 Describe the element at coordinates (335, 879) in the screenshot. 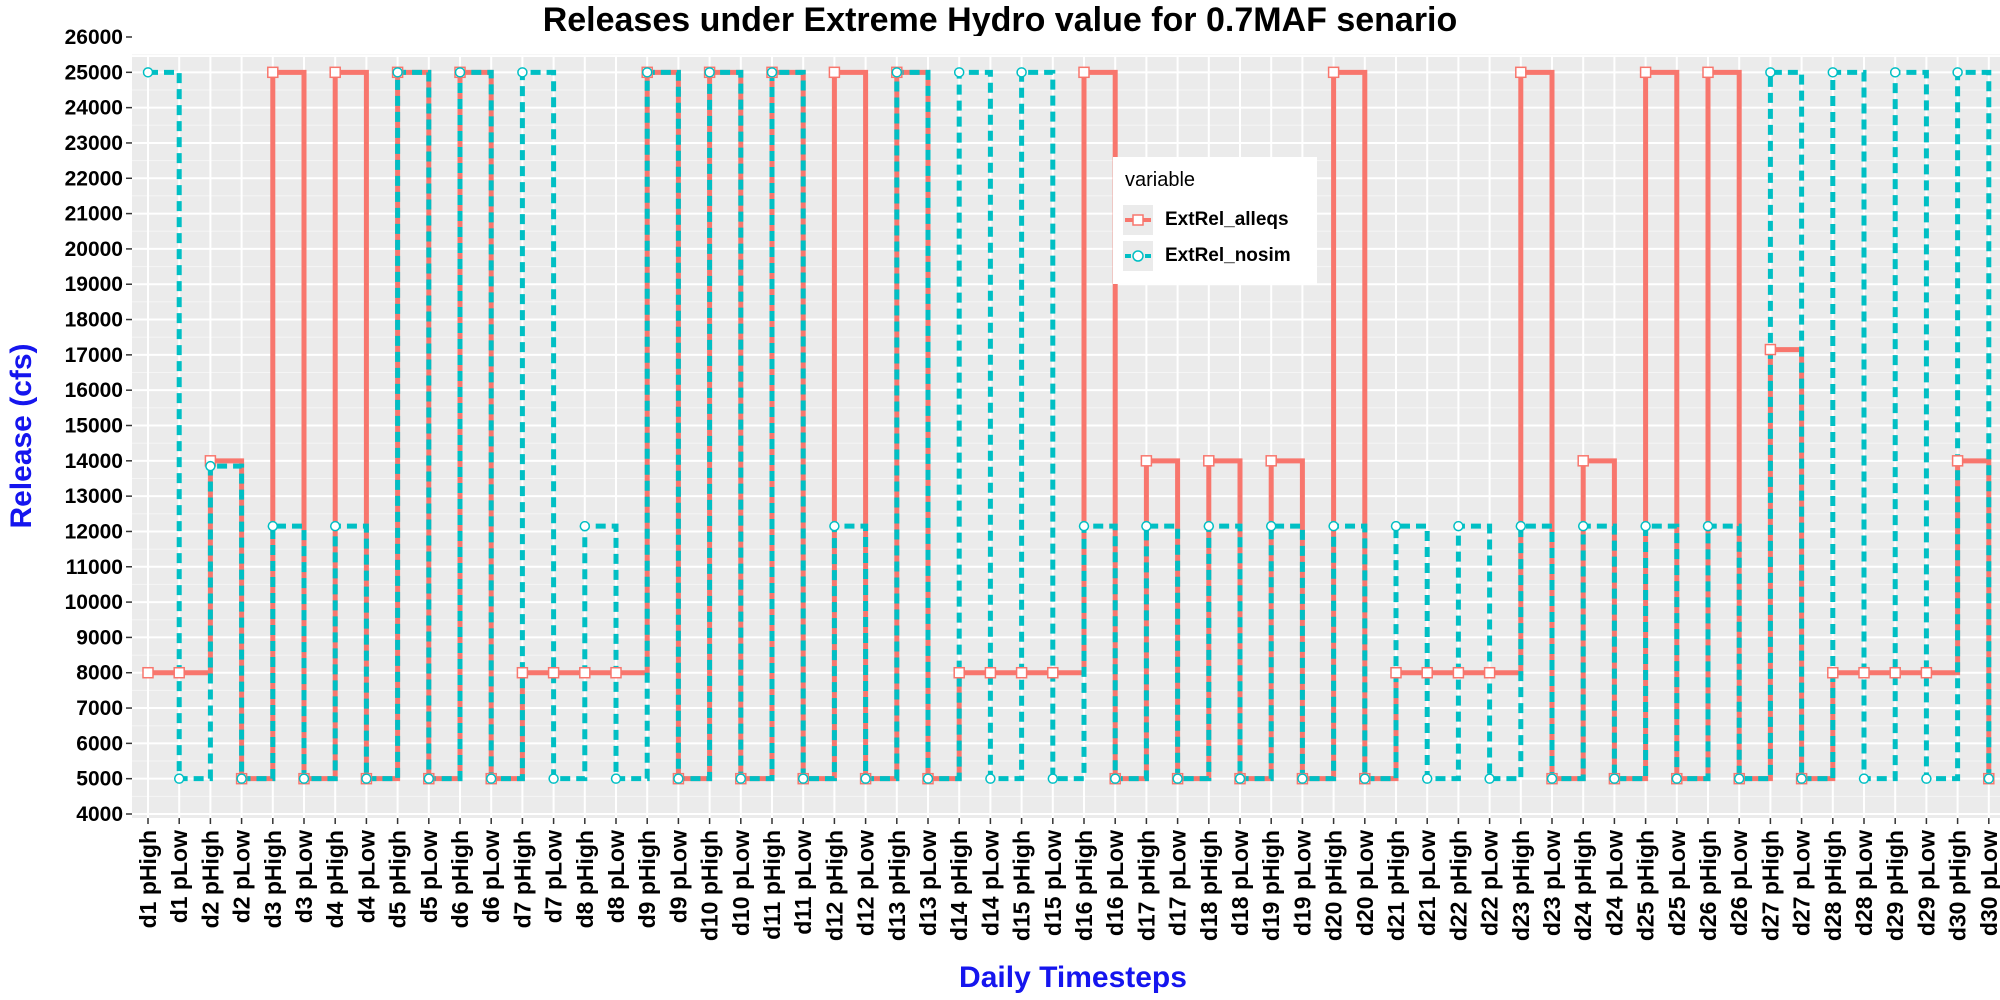

I see `x-tick-label: d4 pHigh` at that location.